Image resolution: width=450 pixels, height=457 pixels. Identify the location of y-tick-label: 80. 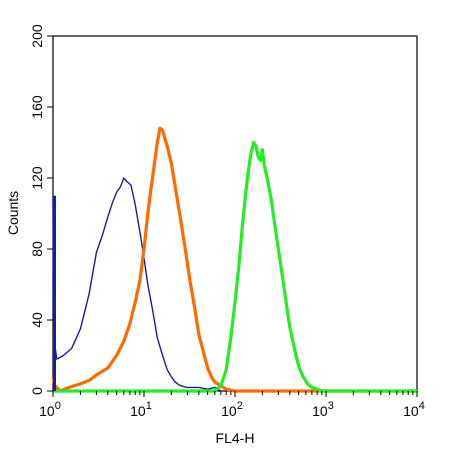
(37, 249).